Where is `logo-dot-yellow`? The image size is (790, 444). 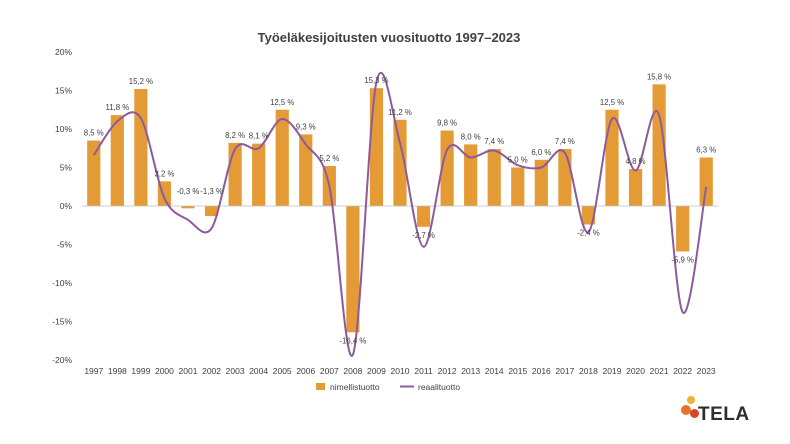 logo-dot-yellow is located at coordinates (691, 400).